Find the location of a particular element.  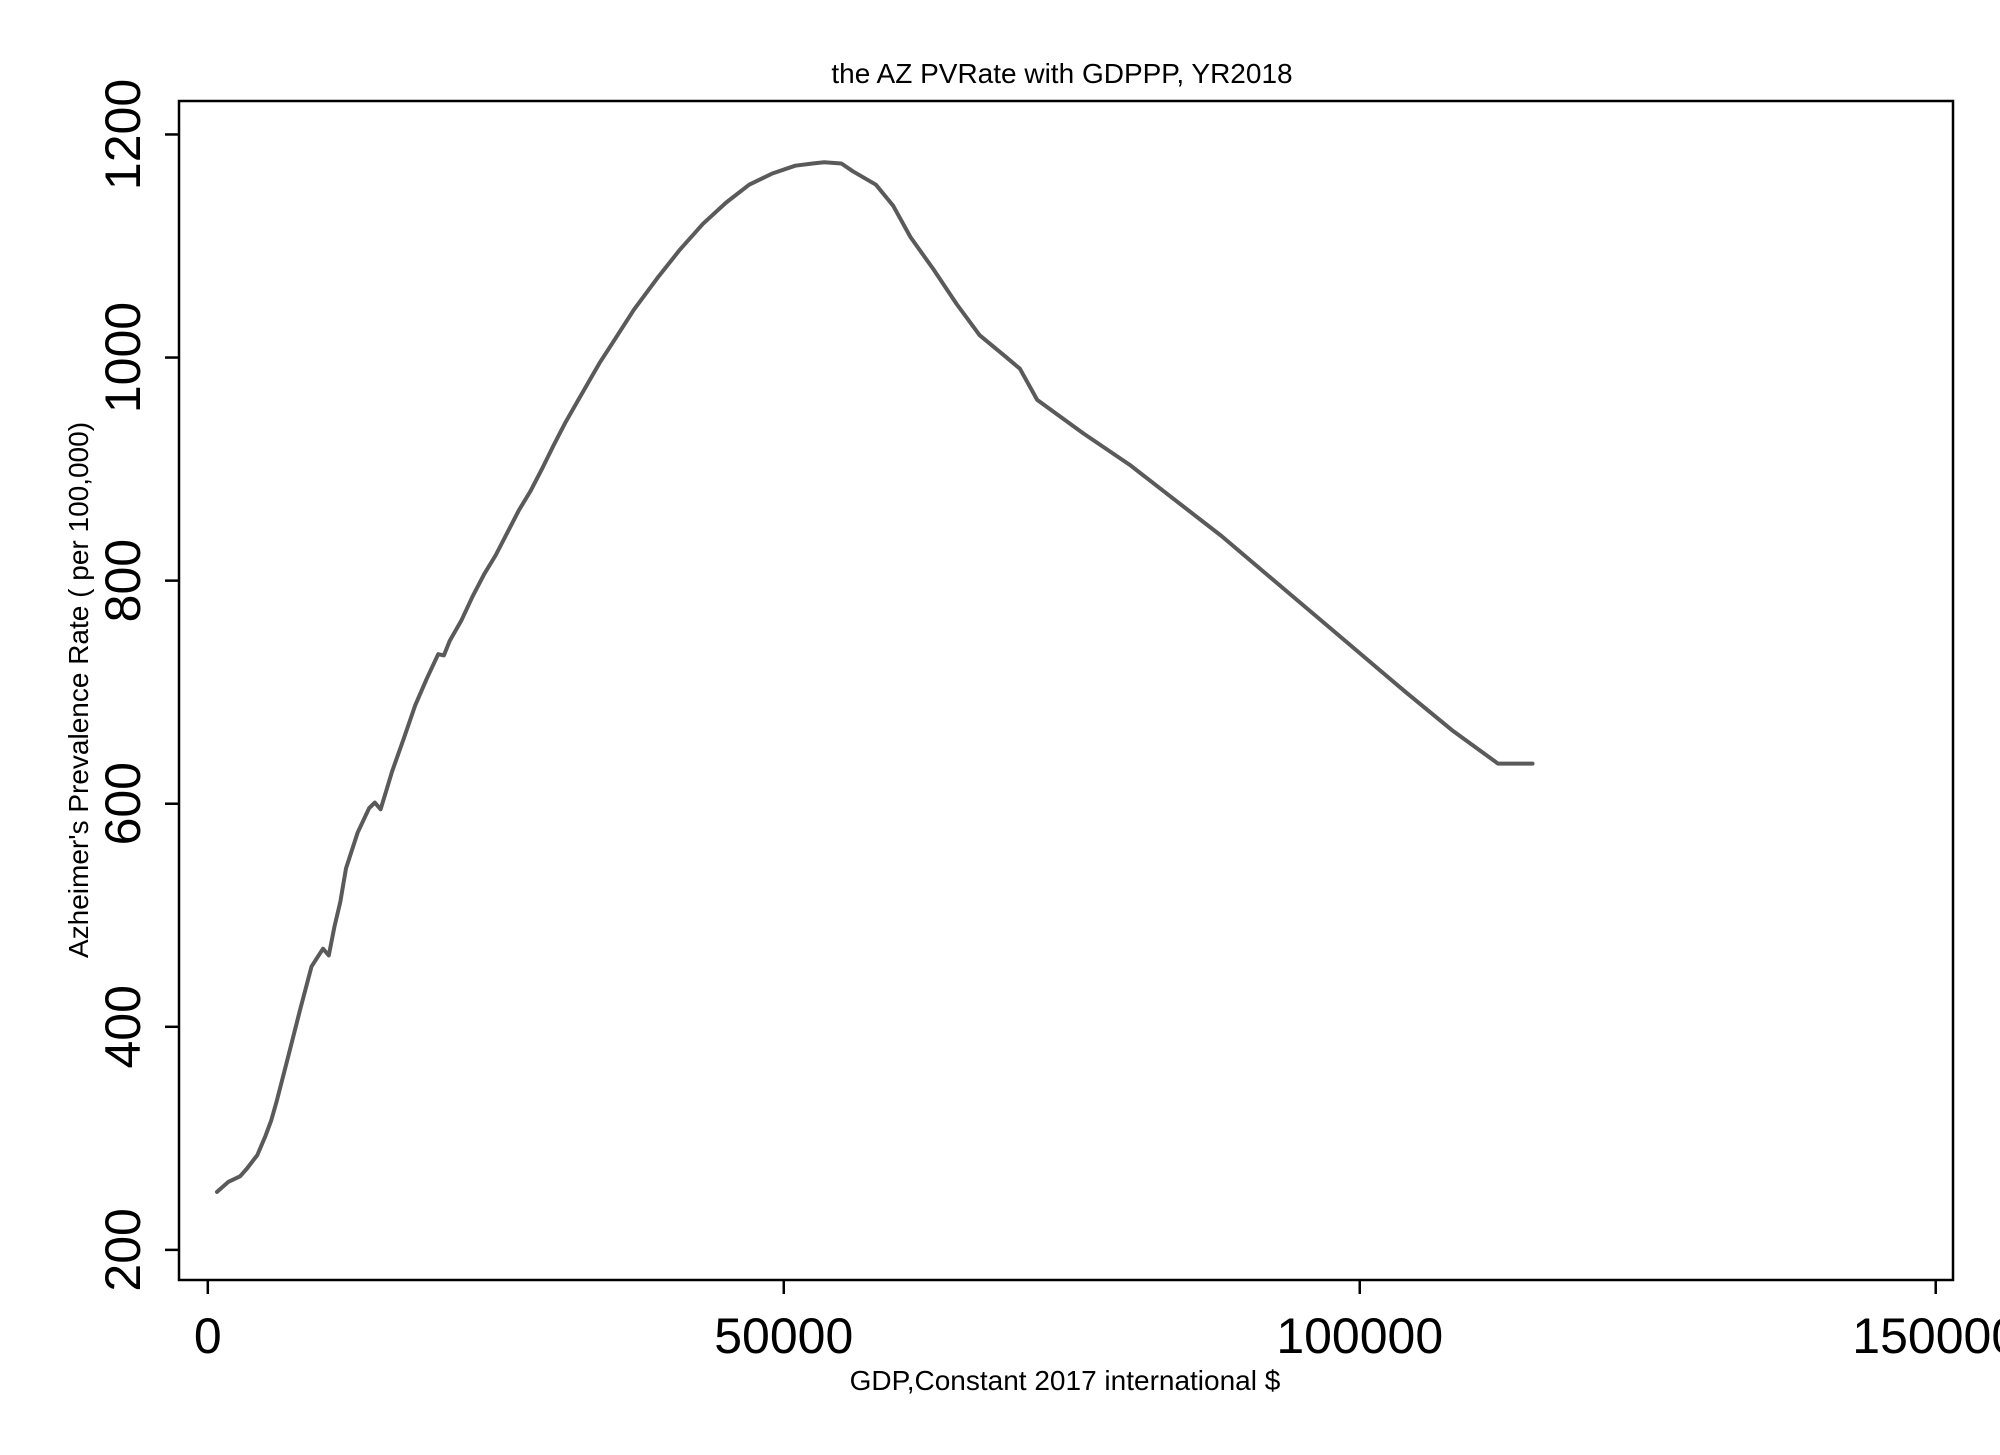

x-tick-label: 150000 is located at coordinates (1926, 1336).